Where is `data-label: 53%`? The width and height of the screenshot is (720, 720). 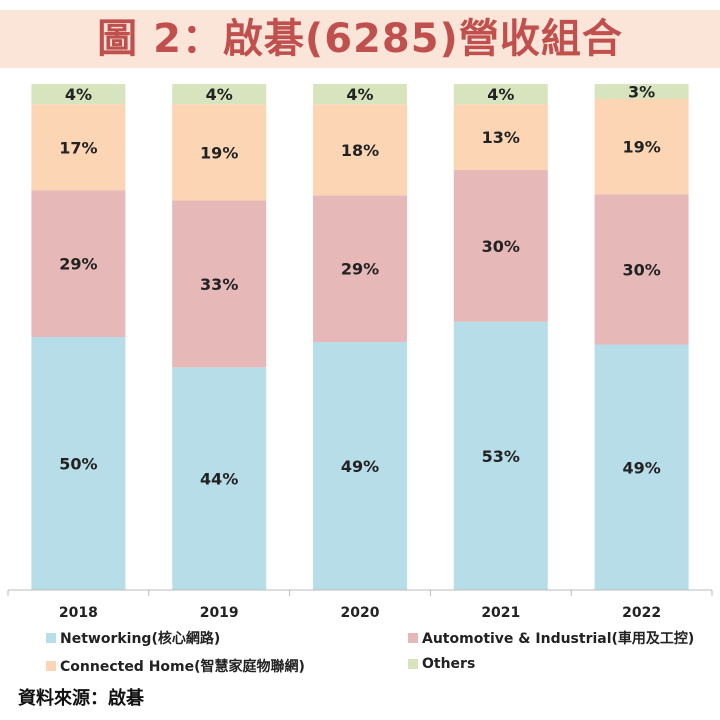 data-label: 53% is located at coordinates (501, 456).